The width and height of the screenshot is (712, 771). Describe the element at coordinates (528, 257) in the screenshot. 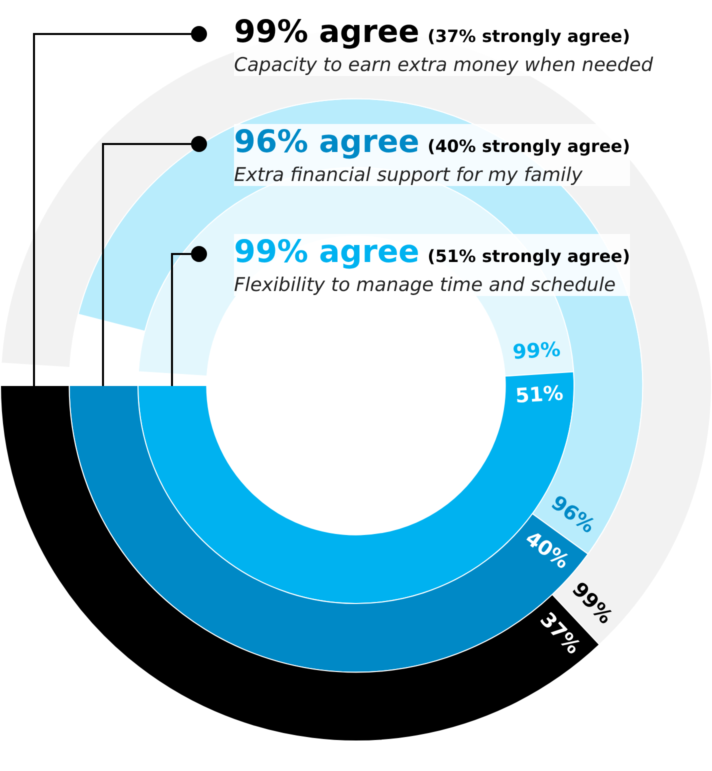

I see `text: (51% strongly agree)` at that location.